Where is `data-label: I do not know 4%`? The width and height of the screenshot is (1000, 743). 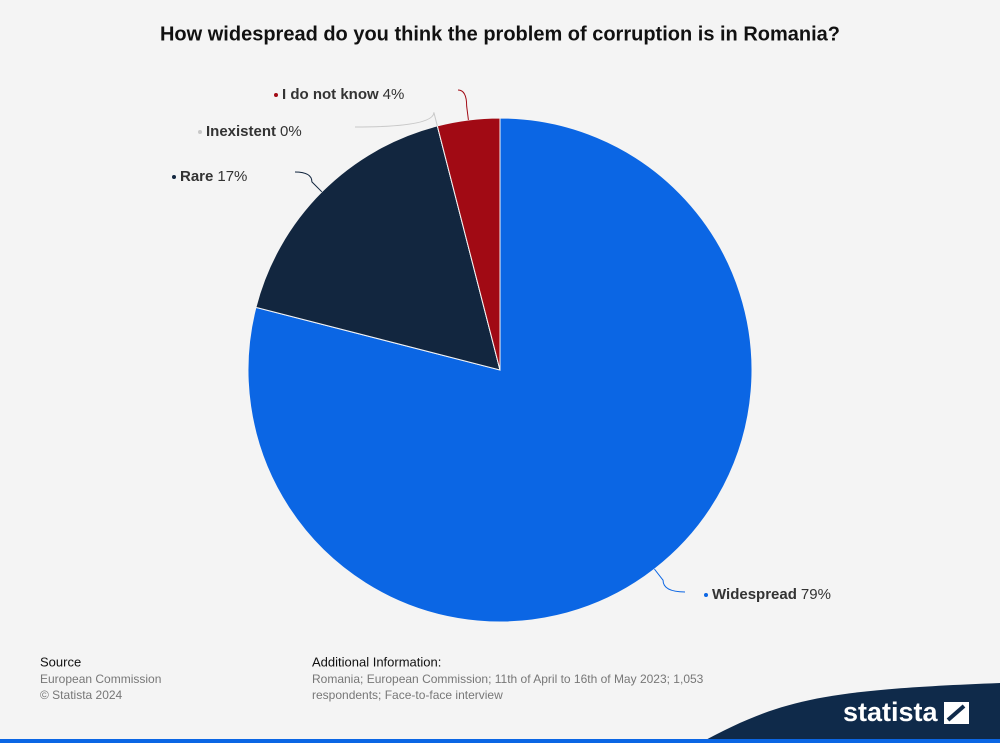 data-label: I do not know 4% is located at coordinates (343, 94).